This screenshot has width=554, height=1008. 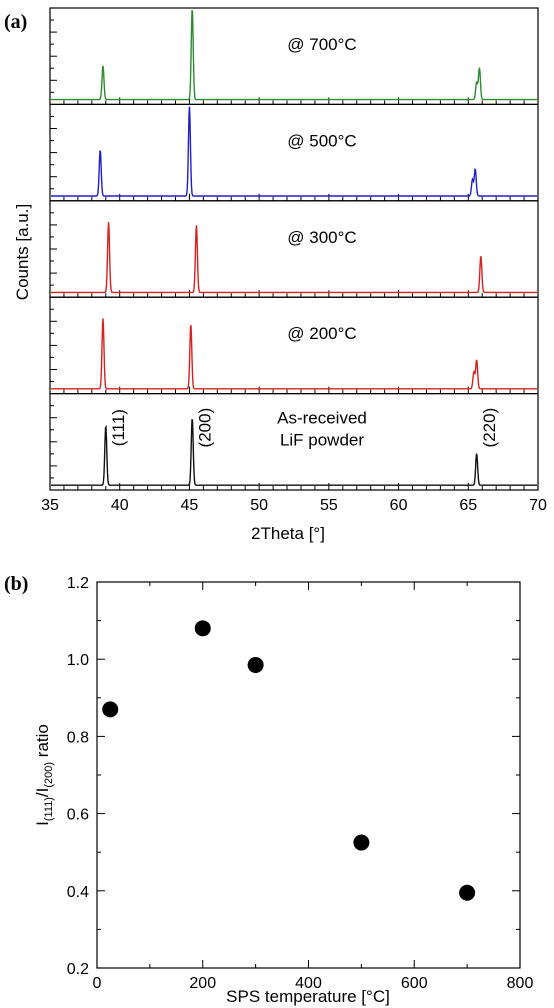 I want to click on xrd-peak-label: (111), so click(x=118, y=427).